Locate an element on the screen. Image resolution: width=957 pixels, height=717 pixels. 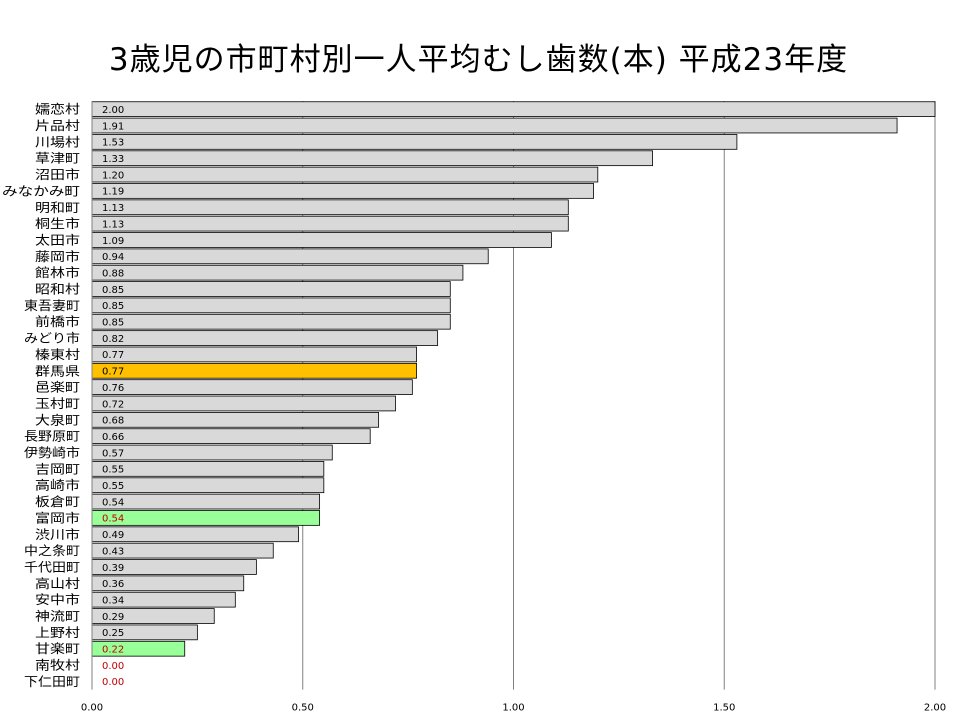
category-label: 桐生市 is located at coordinates (57, 223).